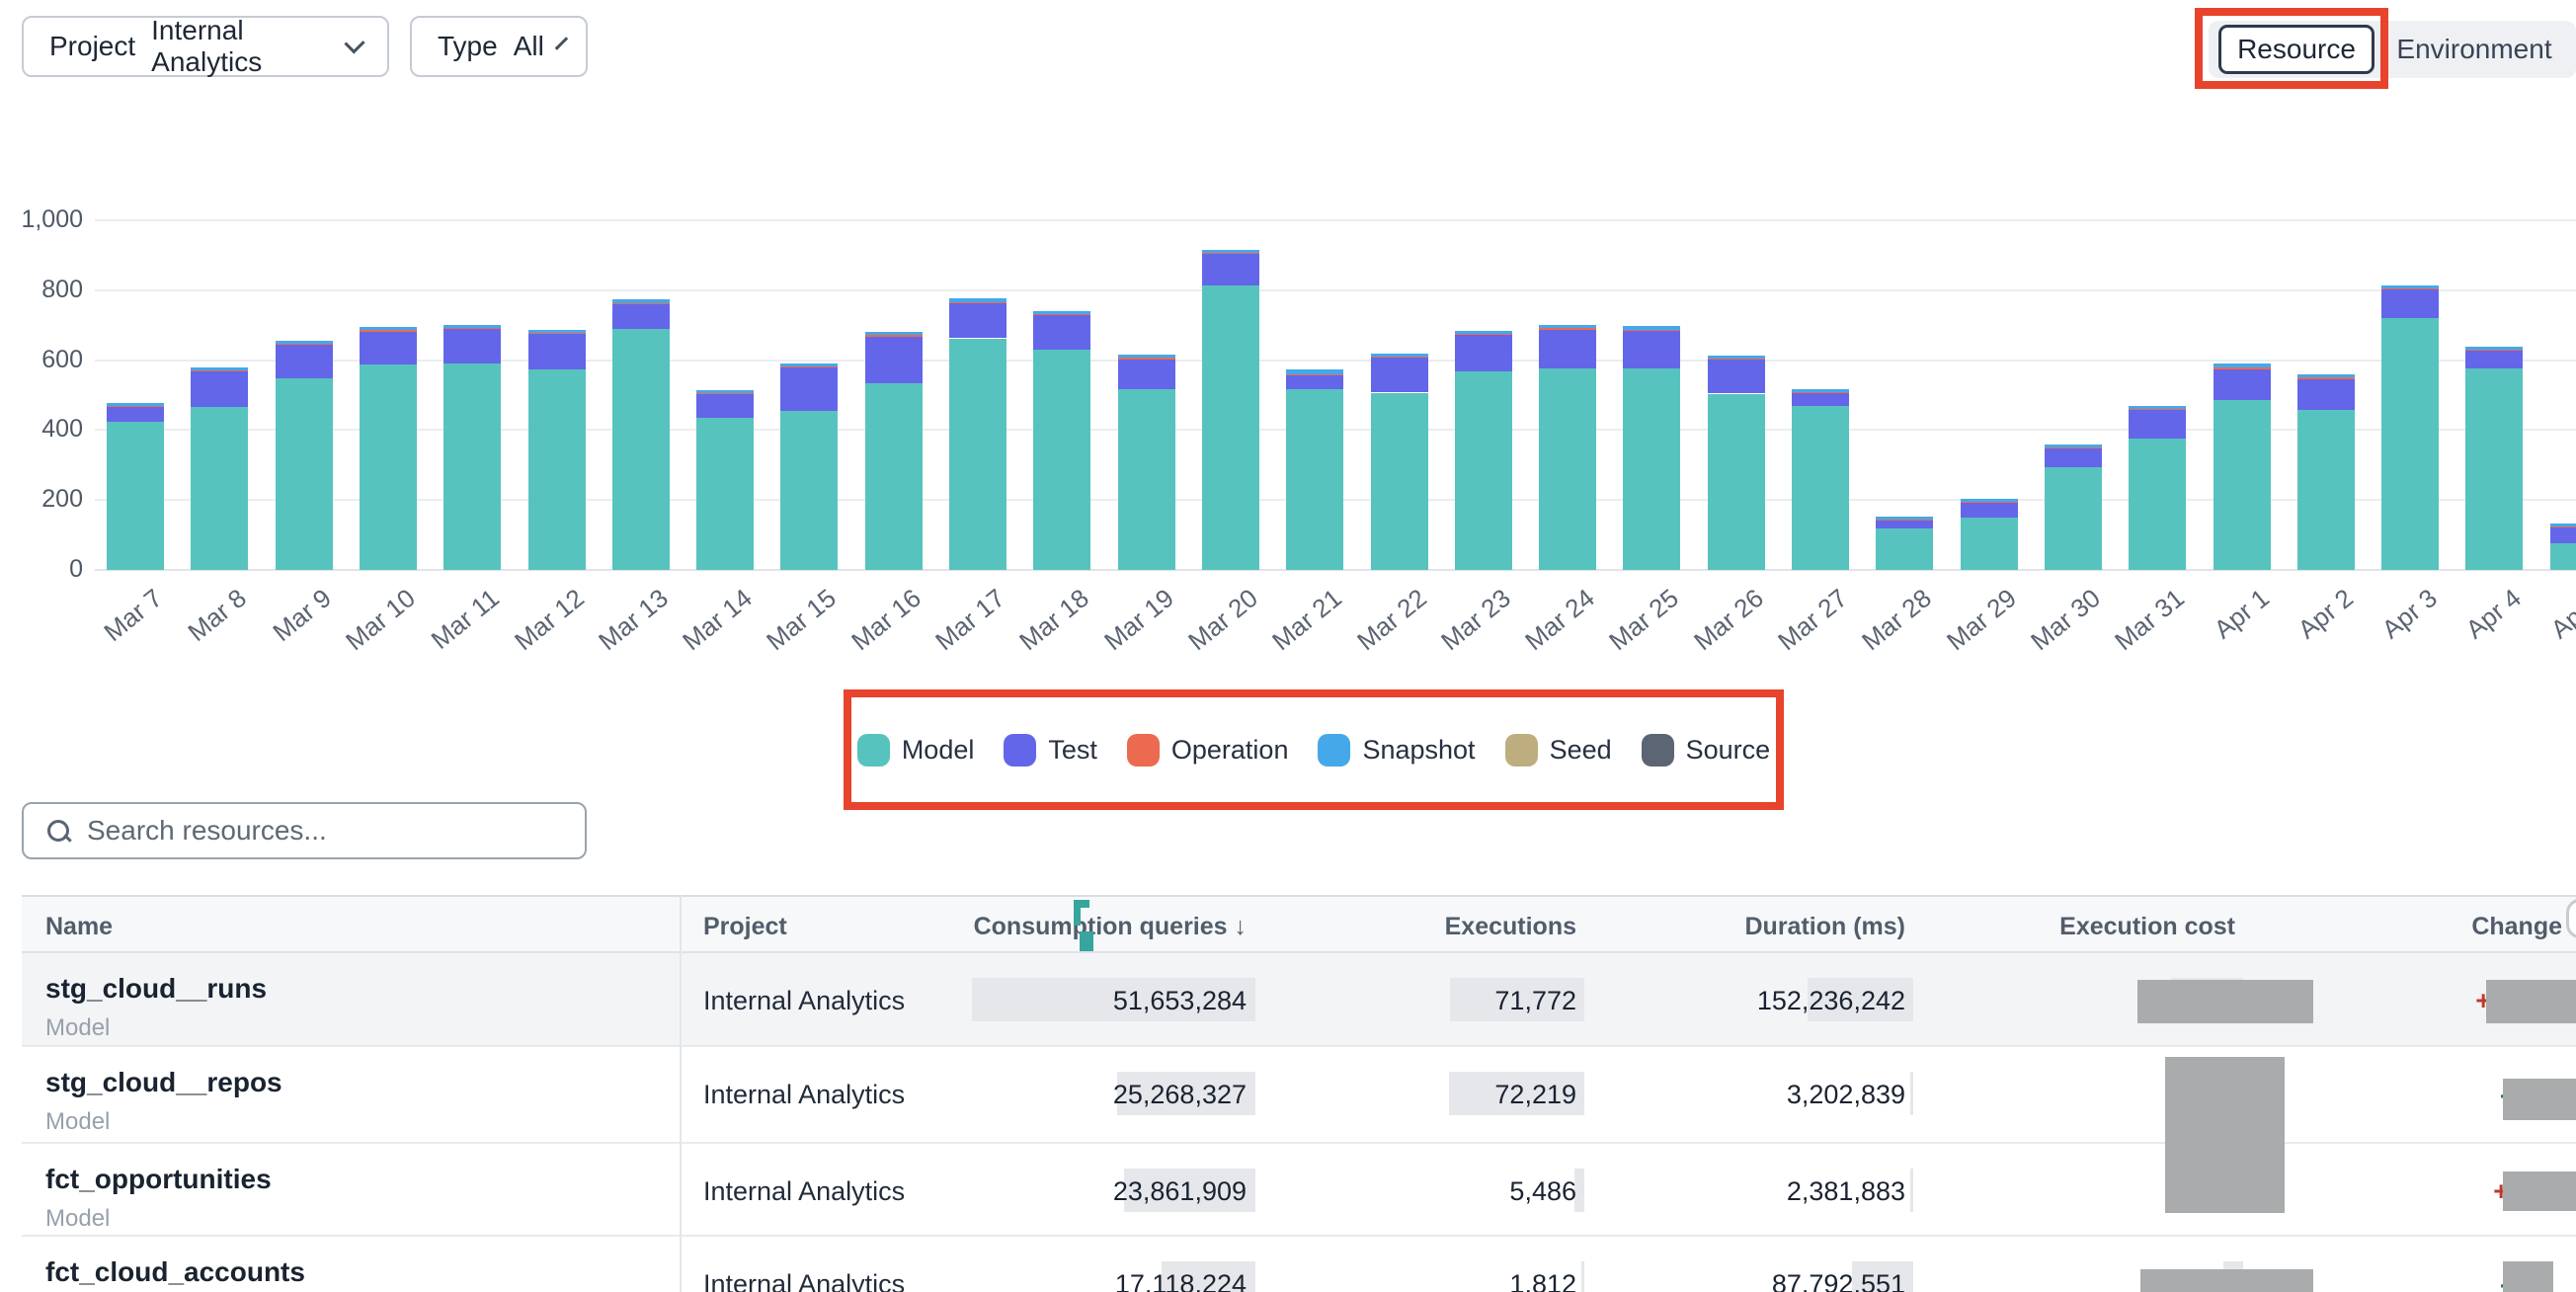 The height and width of the screenshot is (1292, 2576). I want to click on legend-item-operation: Operation, so click(1207, 750).